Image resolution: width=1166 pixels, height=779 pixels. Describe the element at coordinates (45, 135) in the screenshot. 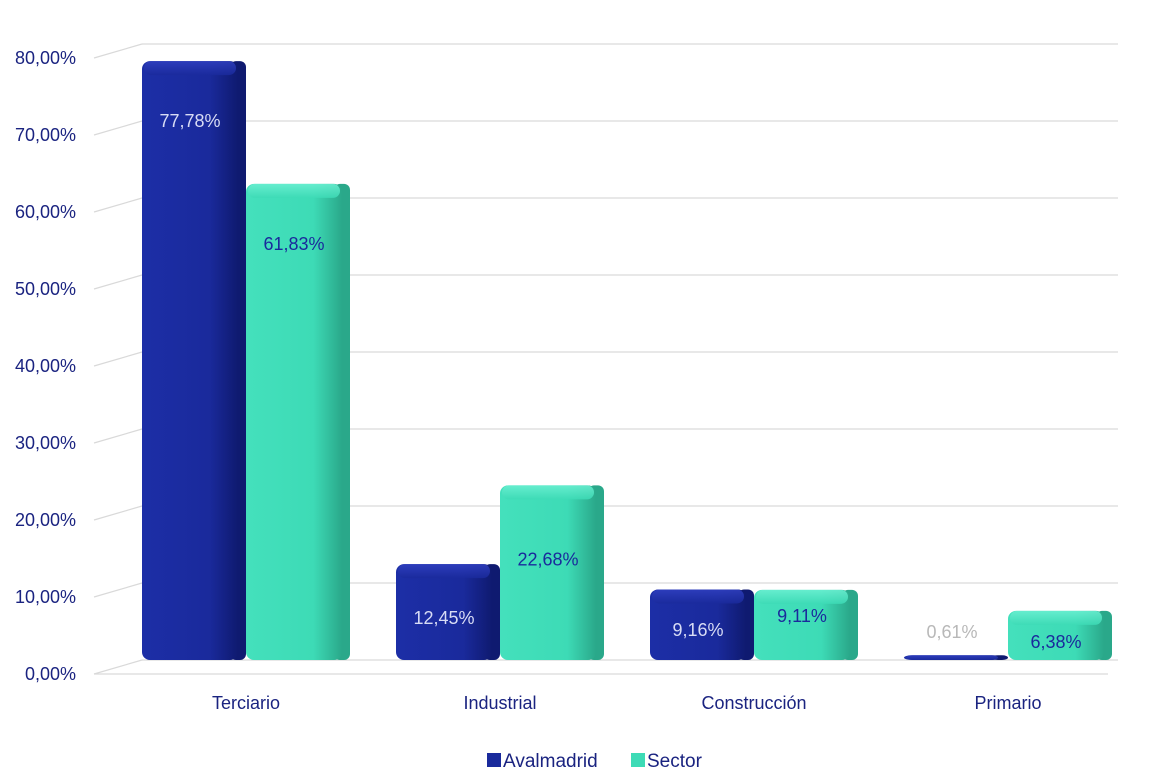

I see `y-tick-label: 70,00%` at that location.